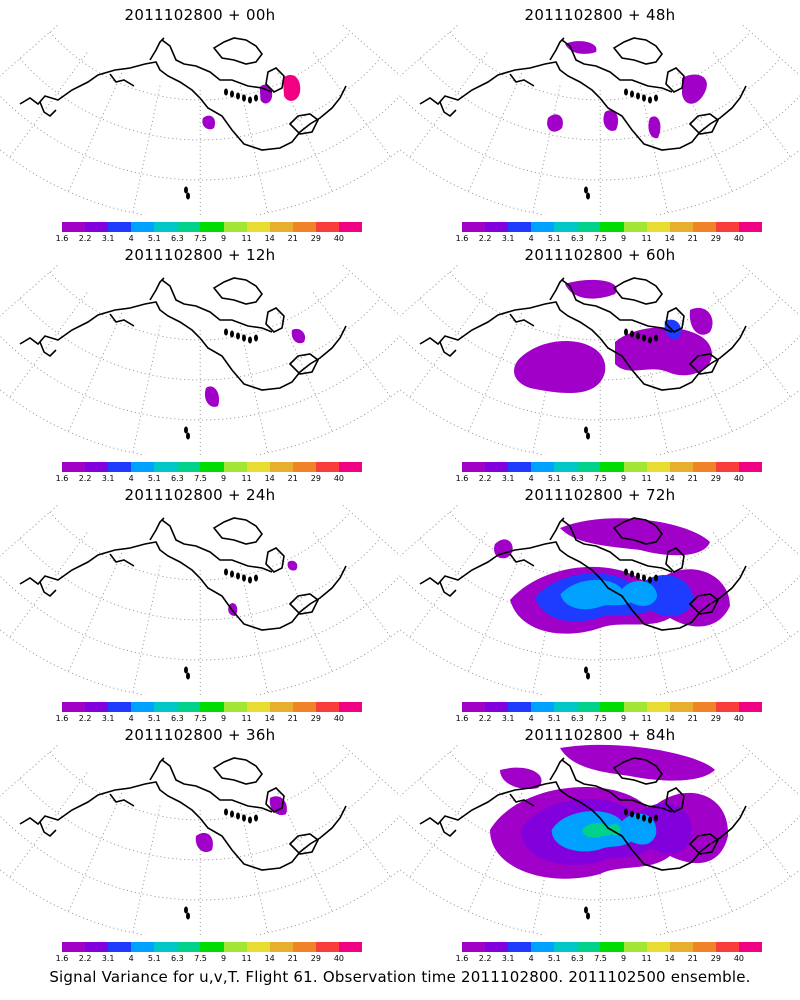  What do you see at coordinates (623, 478) in the screenshot?
I see `colorbar-tick-label: 9` at bounding box center [623, 478].